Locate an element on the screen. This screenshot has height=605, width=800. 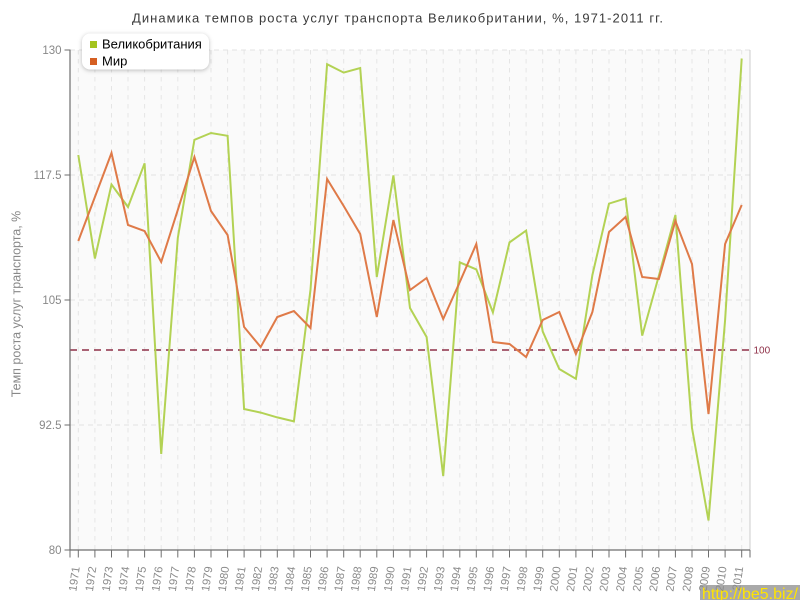
svg-text: 1997 is located at coordinates (506, 579).